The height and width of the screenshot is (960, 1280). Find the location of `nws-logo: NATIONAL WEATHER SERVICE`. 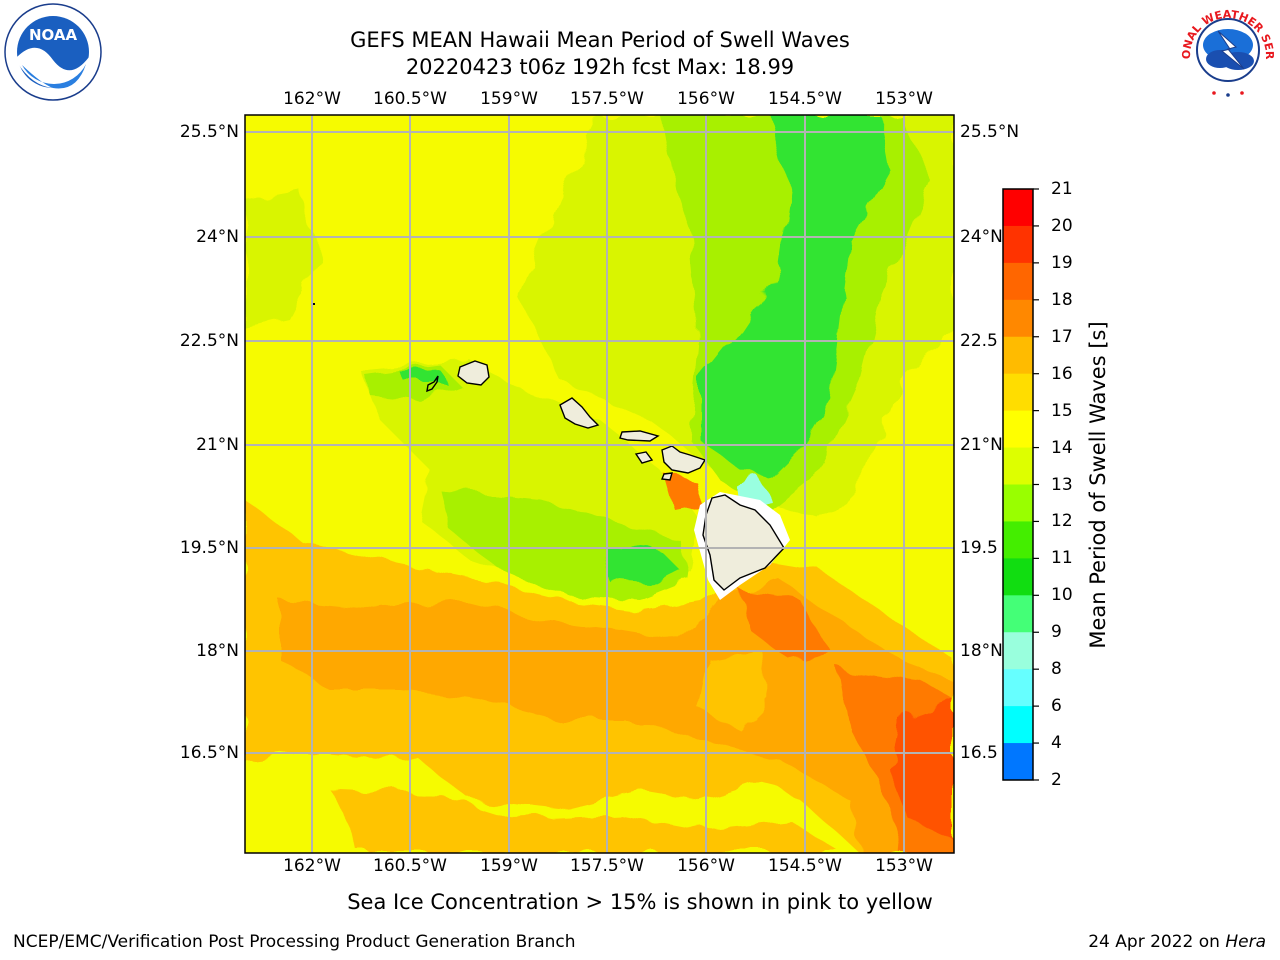

nws-logo: NATIONAL WEATHER SERVICE is located at coordinates (1227, 49).